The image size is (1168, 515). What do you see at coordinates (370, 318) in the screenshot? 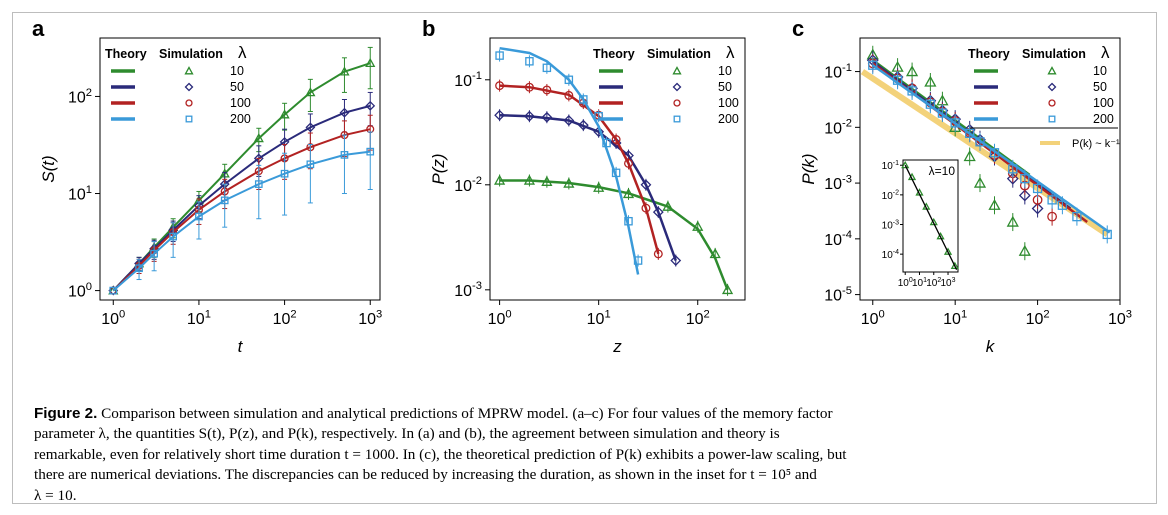
I see `x-tick-label: 10³` at bounding box center [370, 318].